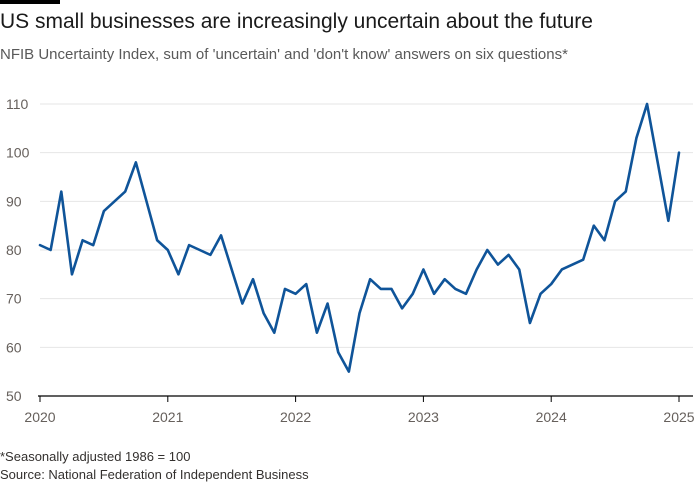 Image resolution: width=700 pixels, height=500 pixels. What do you see at coordinates (678, 417) in the screenshot?
I see `x-tick-label-2025: 2025` at bounding box center [678, 417].